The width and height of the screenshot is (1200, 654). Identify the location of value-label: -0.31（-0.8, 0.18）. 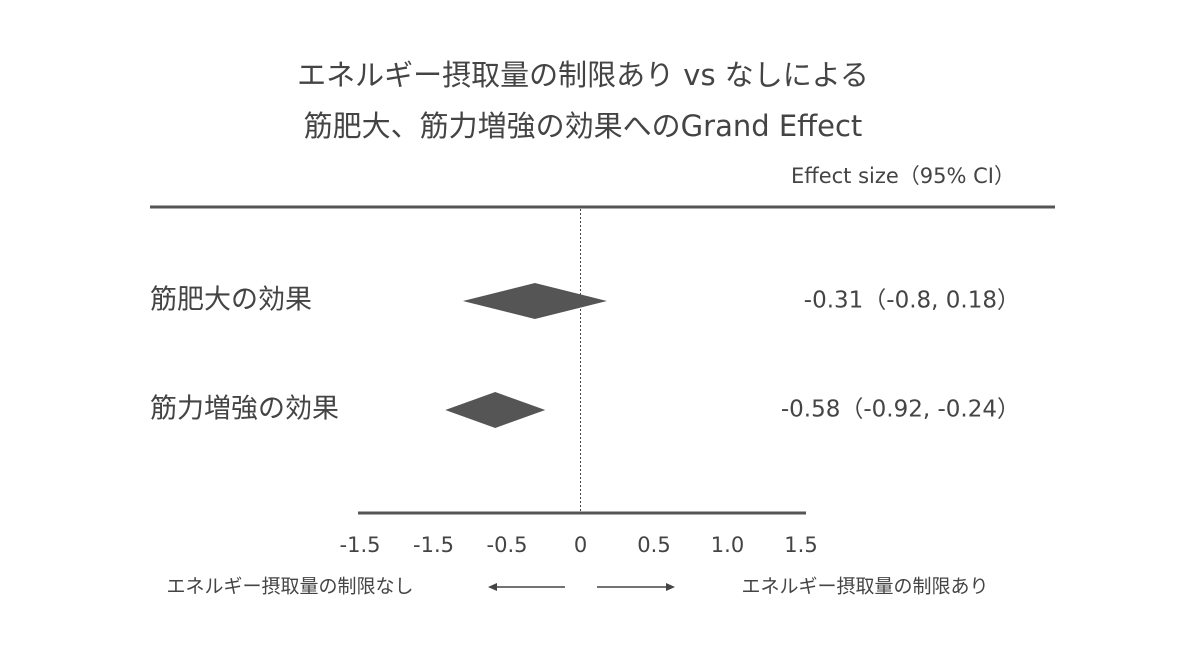
(912, 301).